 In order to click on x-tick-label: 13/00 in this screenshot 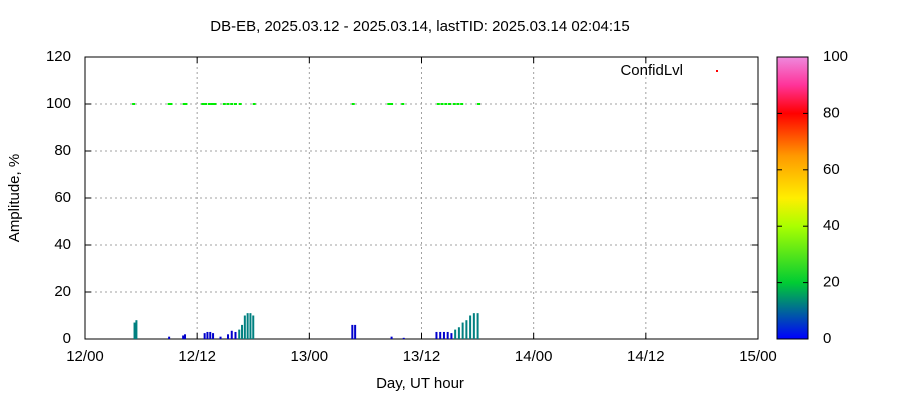, I will do `click(310, 356)`.